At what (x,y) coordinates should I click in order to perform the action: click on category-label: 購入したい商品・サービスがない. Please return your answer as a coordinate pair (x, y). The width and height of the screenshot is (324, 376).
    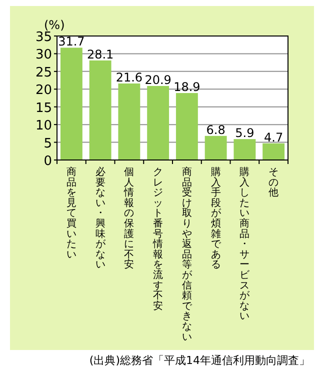
    Looking at the image, I should click on (245, 244).